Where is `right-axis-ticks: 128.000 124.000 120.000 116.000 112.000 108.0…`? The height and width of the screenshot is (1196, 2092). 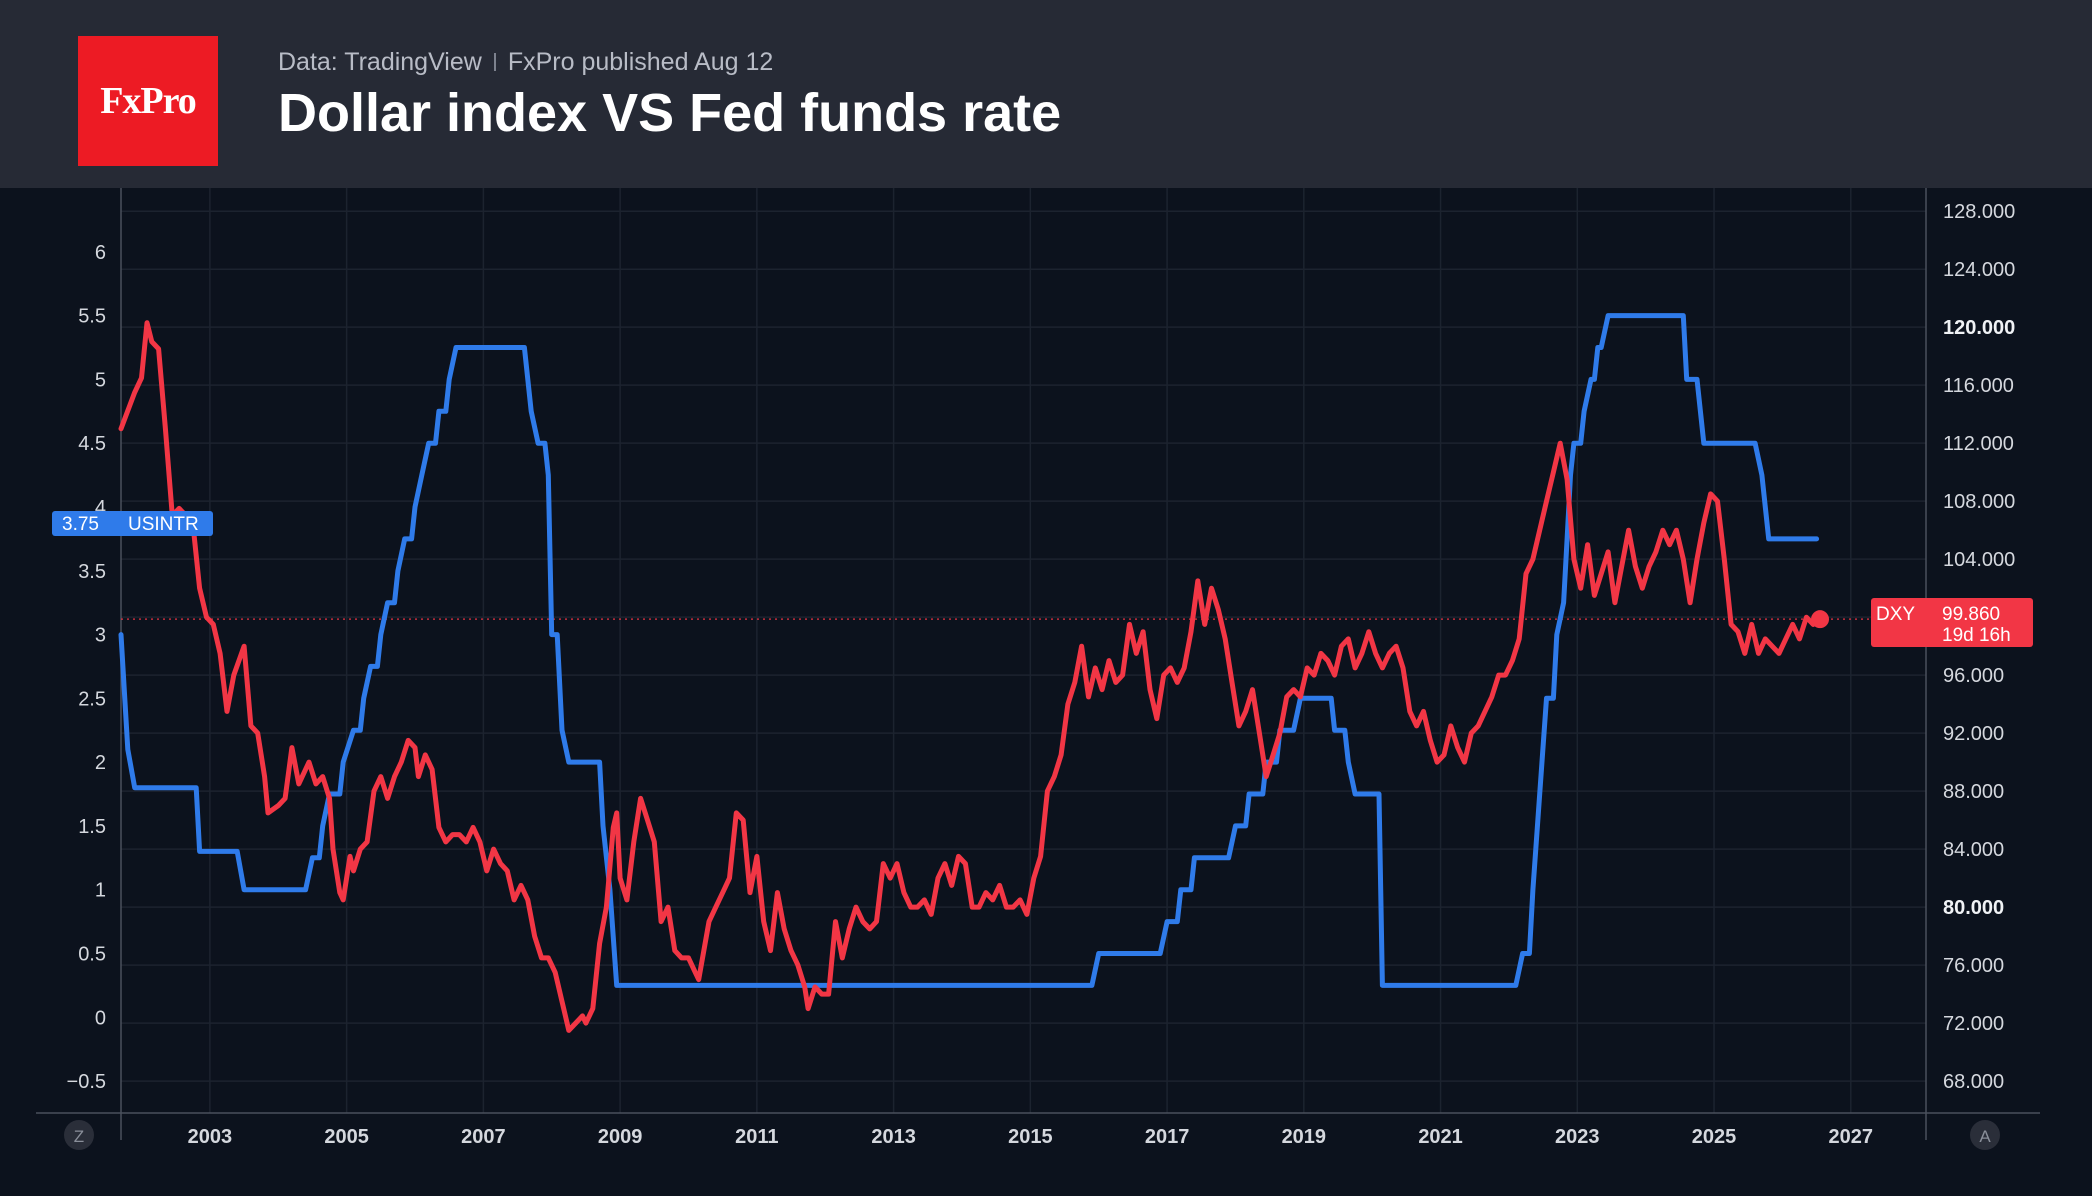
right-axis-ticks: 128.000 124.000 120.000 116.000 112.000 108.0… is located at coordinates (1979, 647).